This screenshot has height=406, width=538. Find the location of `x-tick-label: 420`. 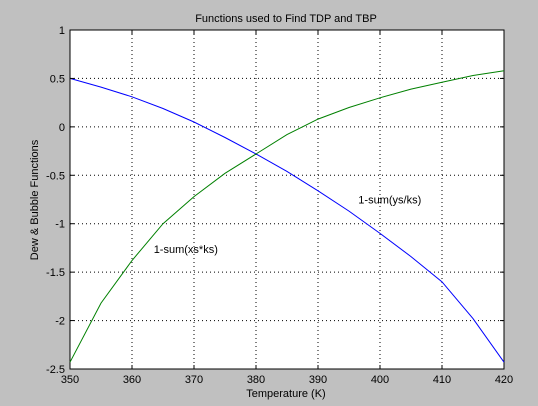

x-tick-label: 420 is located at coordinates (504, 380).